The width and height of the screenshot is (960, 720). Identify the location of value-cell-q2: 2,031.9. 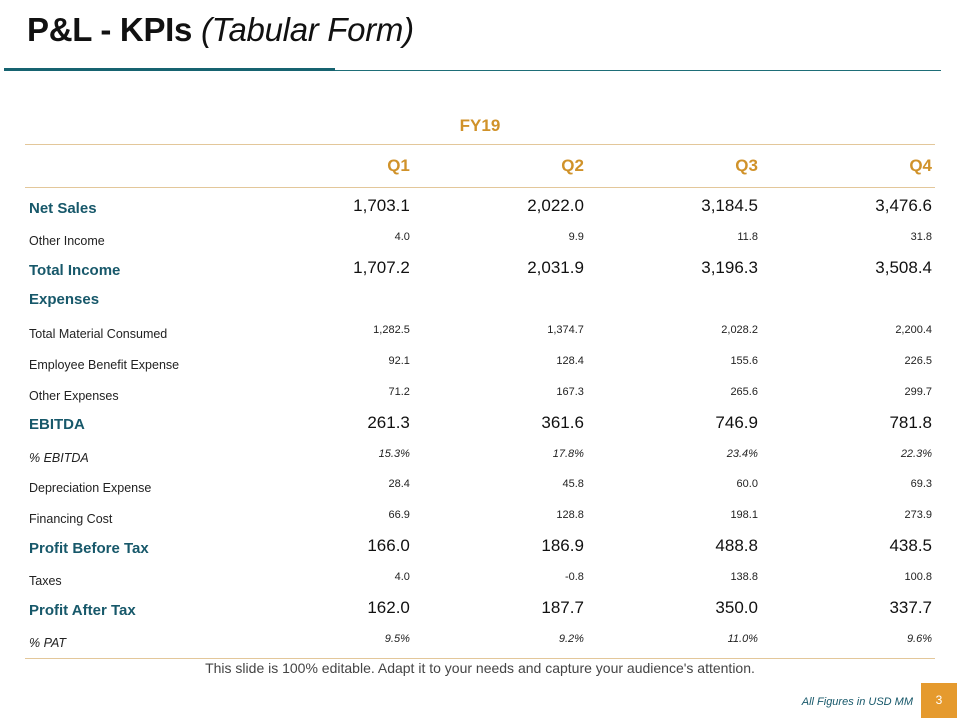
(555, 268).